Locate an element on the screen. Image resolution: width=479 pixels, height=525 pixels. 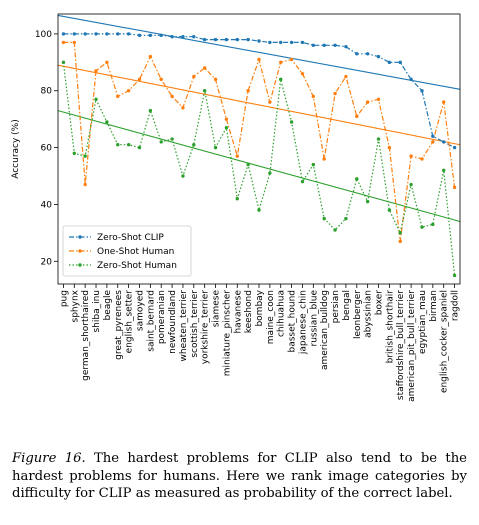
x-tick-label: american_pit_bull_terrier is located at coordinates (412, 346).